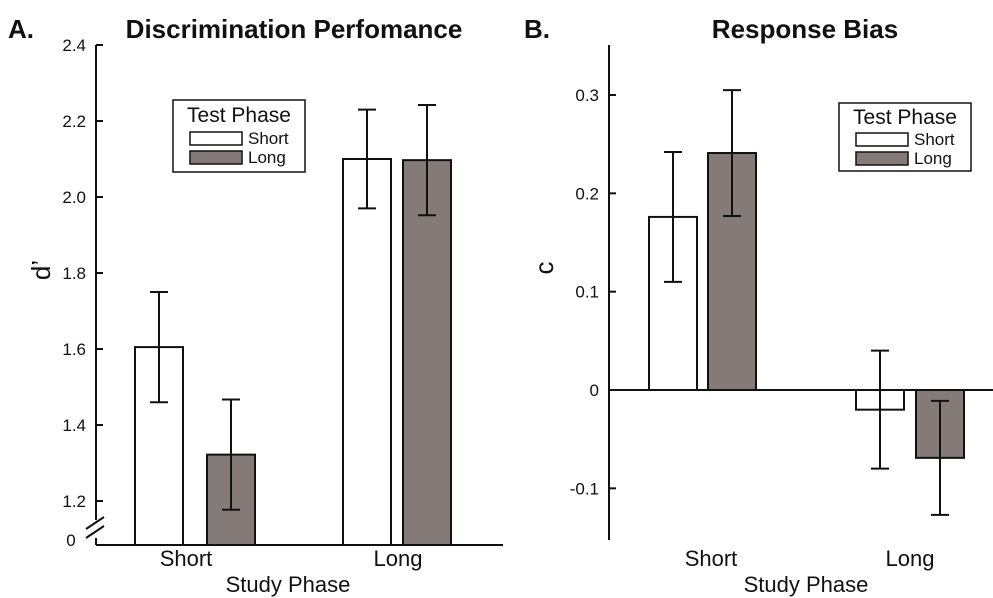 The height and width of the screenshot is (598, 993). What do you see at coordinates (186, 558) in the screenshot?
I see `panel-a-category-short: Short` at bounding box center [186, 558].